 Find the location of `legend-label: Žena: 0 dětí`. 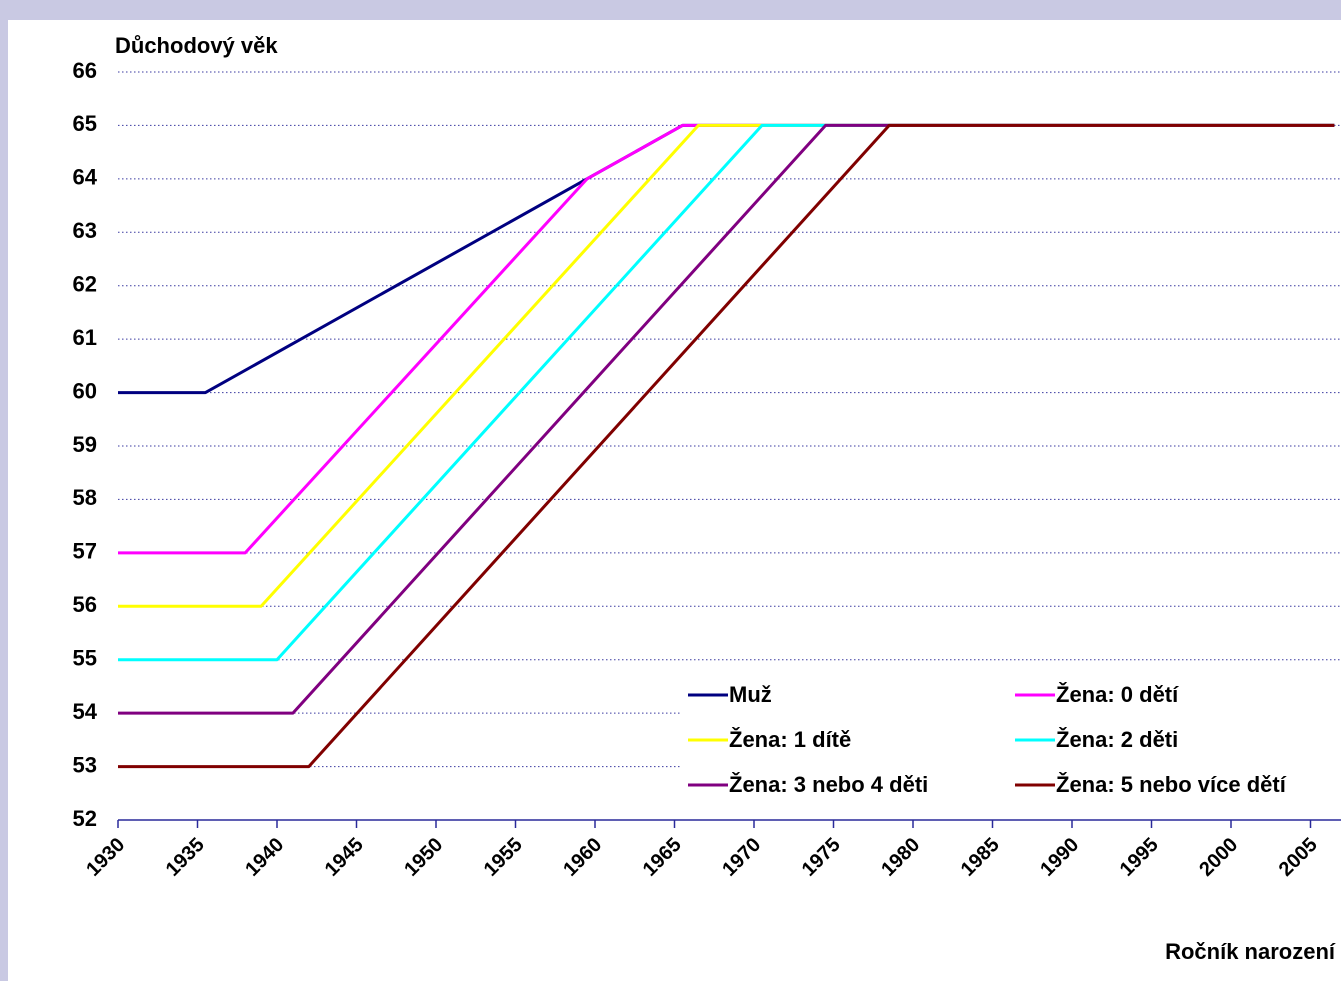

legend-label: Žena: 0 dětí is located at coordinates (1117, 694).